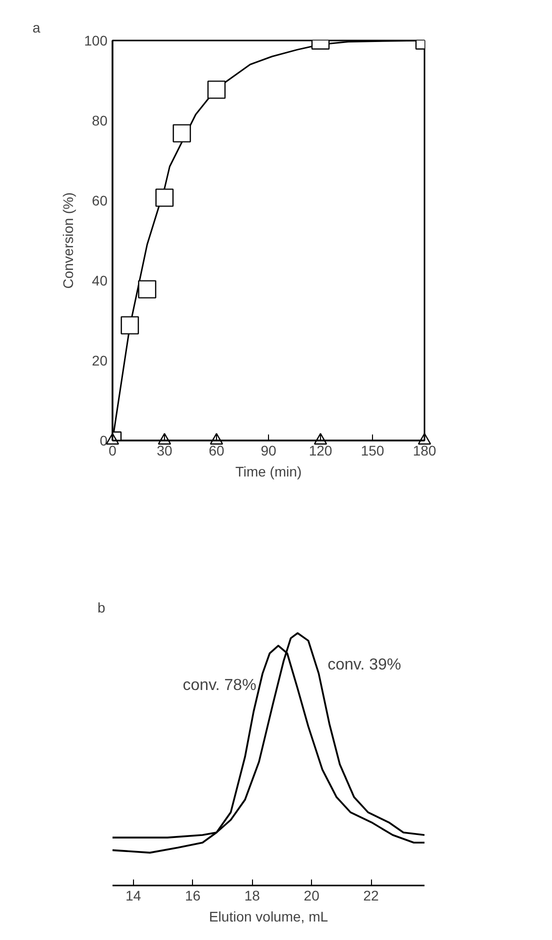  I want to click on x-tick-label: 16, so click(192, 896).